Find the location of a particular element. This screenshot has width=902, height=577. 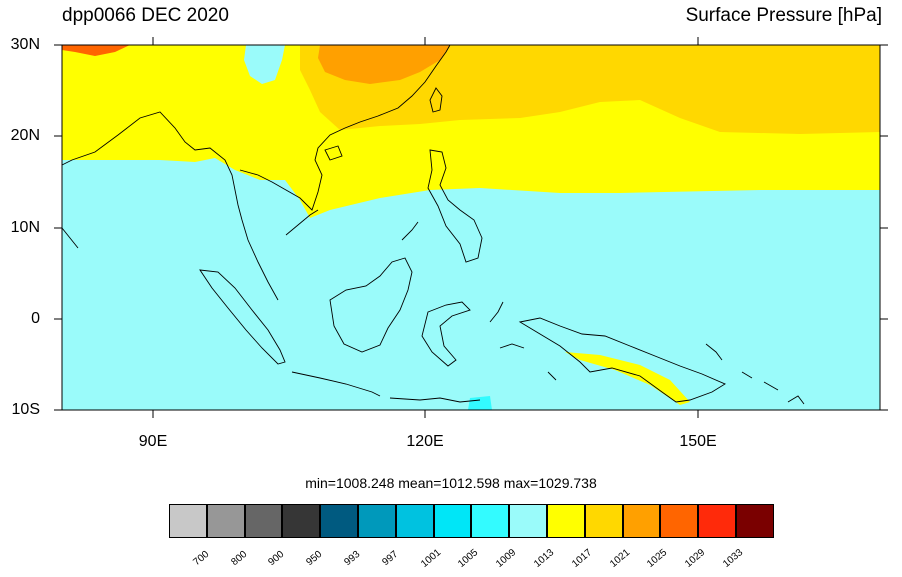

lon-label-150e: 150E is located at coordinates (698, 441).